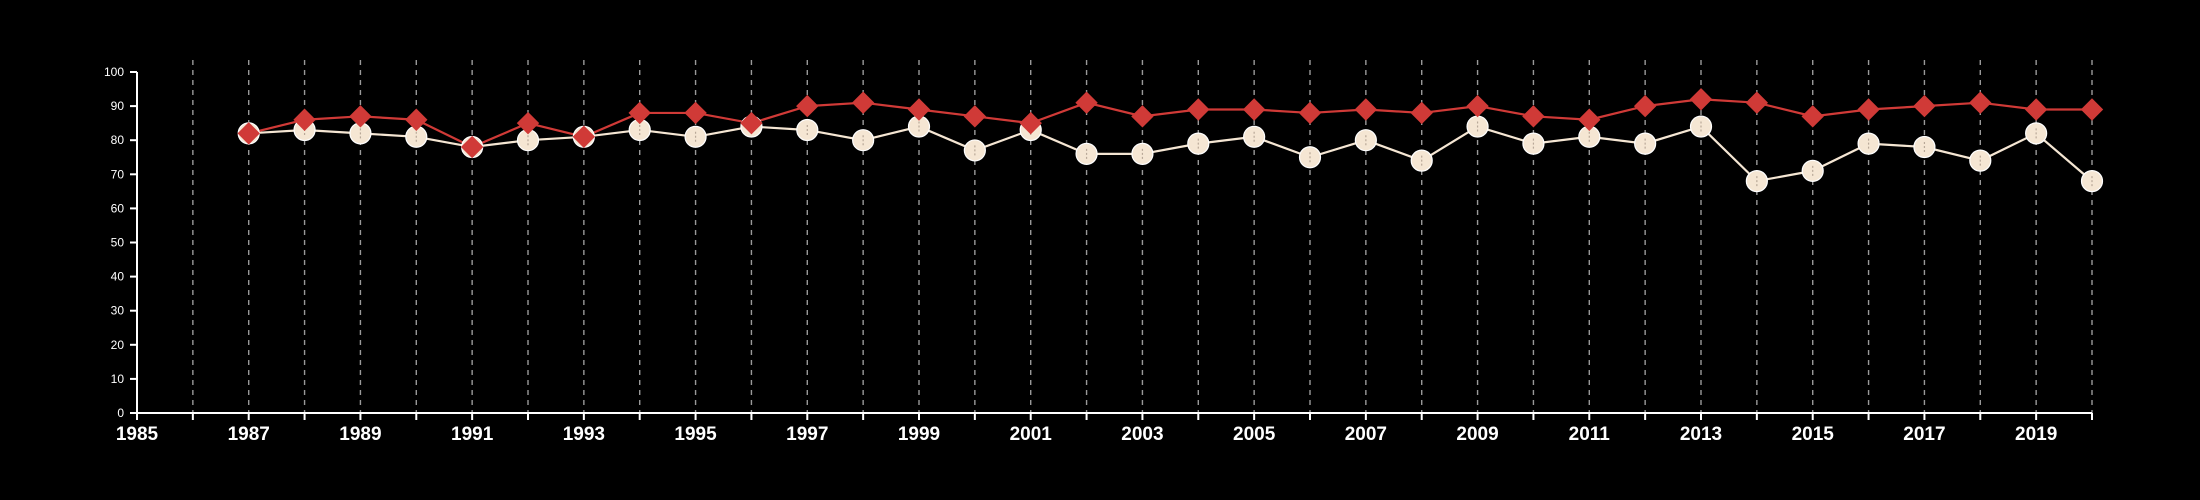 This screenshot has width=2200, height=500. I want to click on x-tick-label-1991: 1991, so click(472, 434).